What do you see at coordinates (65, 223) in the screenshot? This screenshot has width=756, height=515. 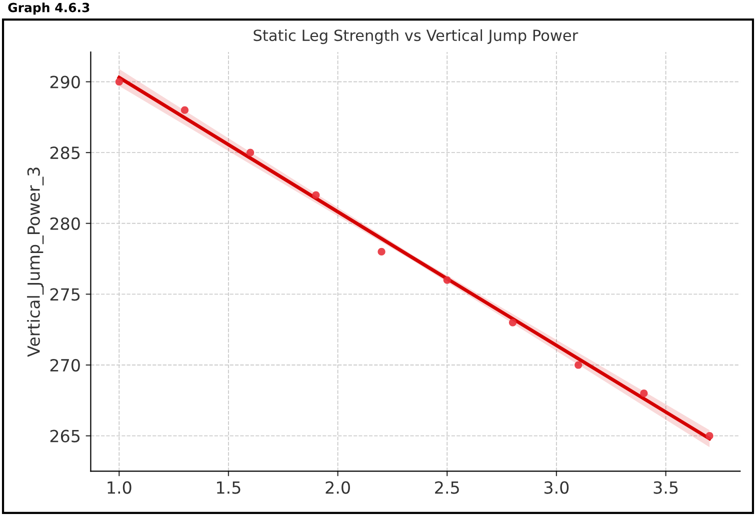 I see `y-tick-label: 280` at bounding box center [65, 223].